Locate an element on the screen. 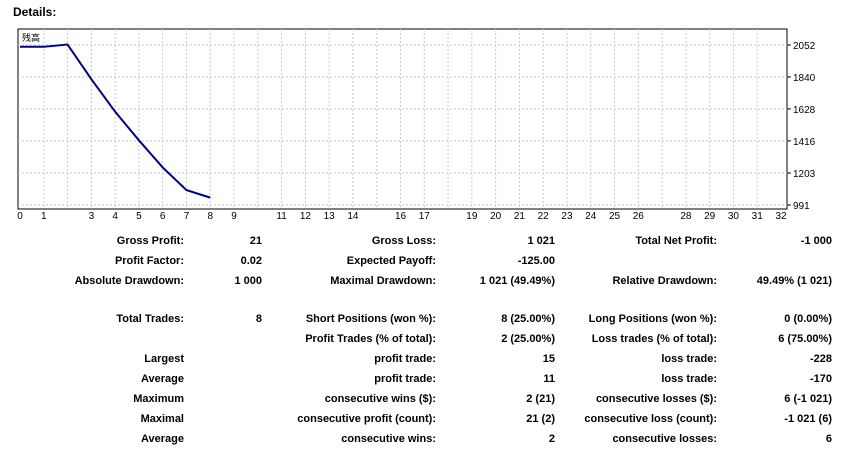 The image size is (852, 450). total-trades-label: Total Trades: is located at coordinates (150, 319).